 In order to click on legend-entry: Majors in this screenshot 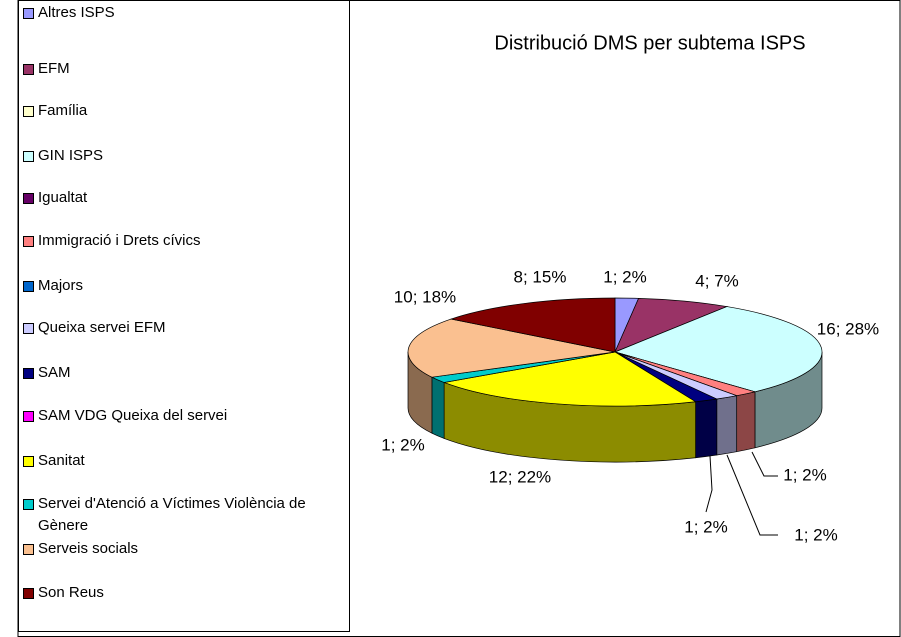, I will do `click(183, 286)`.